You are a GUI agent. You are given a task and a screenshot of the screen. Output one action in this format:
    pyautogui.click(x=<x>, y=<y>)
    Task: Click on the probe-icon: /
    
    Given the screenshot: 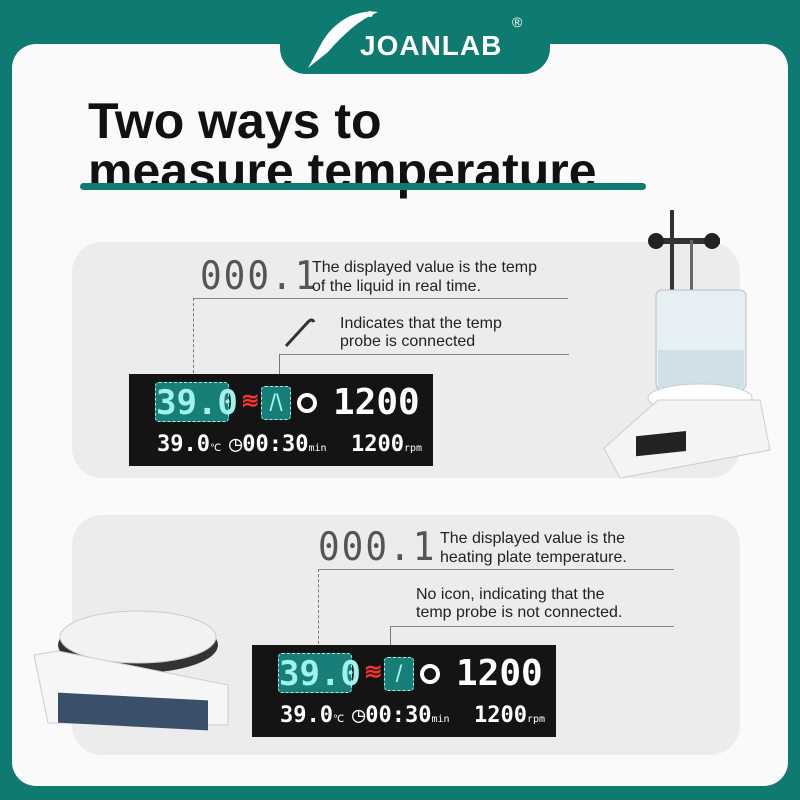 What is the action you would take?
    pyautogui.click(x=399, y=674)
    